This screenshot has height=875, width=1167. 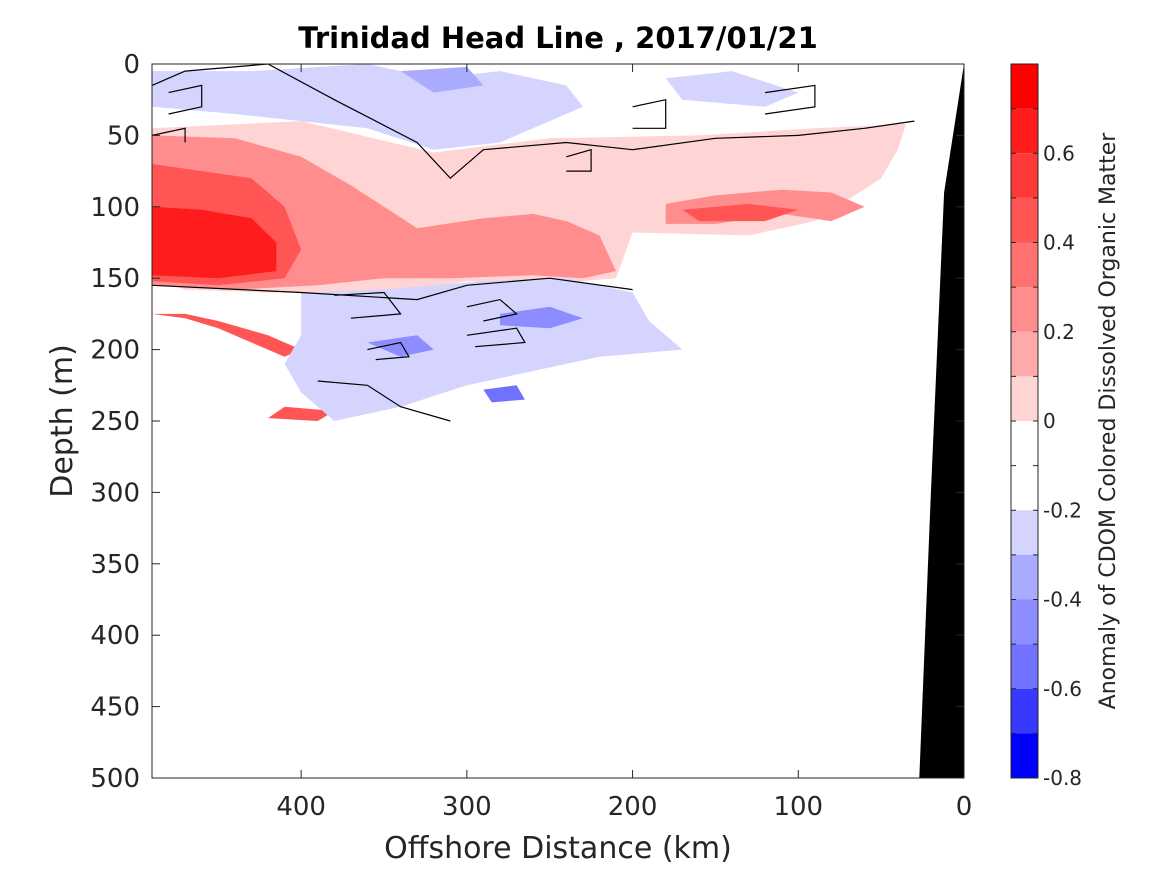 What do you see at coordinates (115, 779) in the screenshot?
I see `y-tick-label: 500` at bounding box center [115, 779].